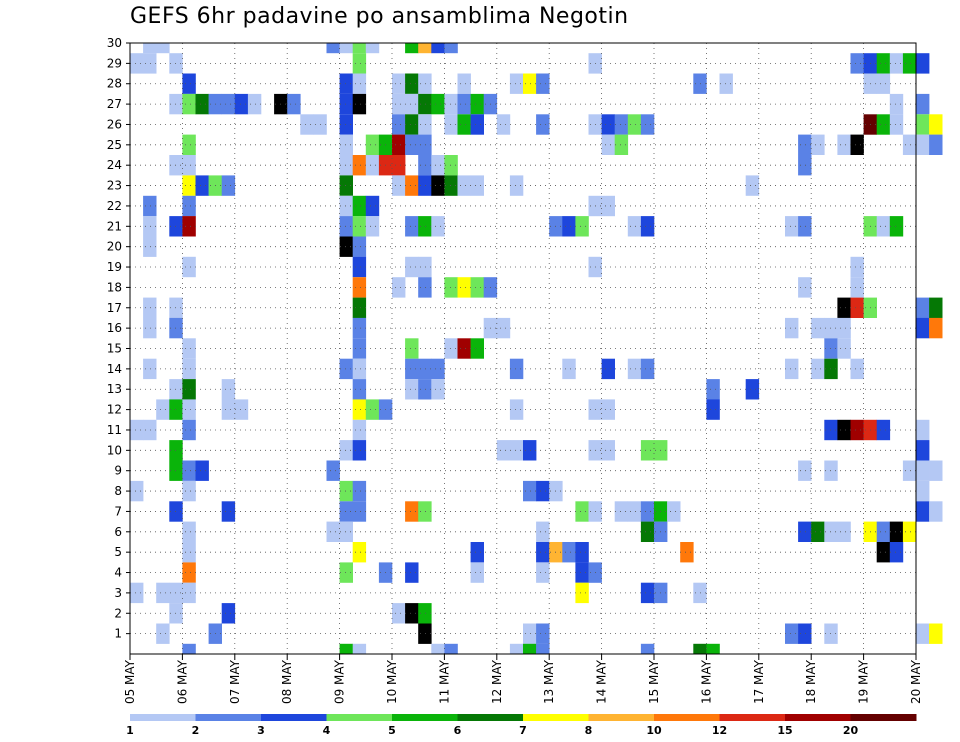 The width and height of the screenshot is (960, 742). I want to click on y-tick-label: 15, so click(114, 349).